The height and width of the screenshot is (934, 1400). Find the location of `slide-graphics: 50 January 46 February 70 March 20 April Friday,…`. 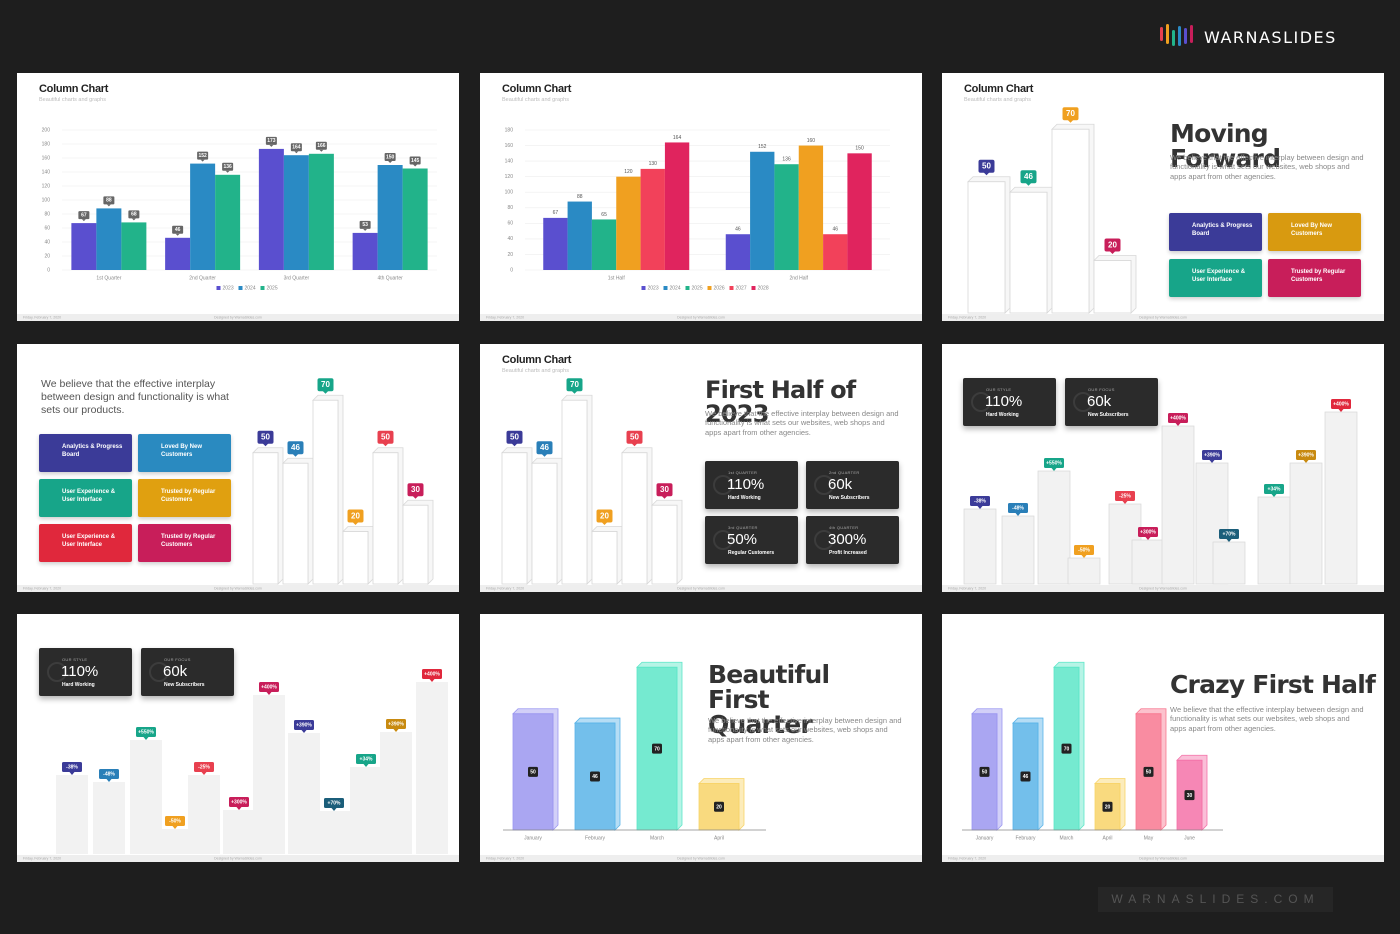

slide-graphics: 50 January 46 February 70 March 20 April Friday,… is located at coordinates (701, 761).